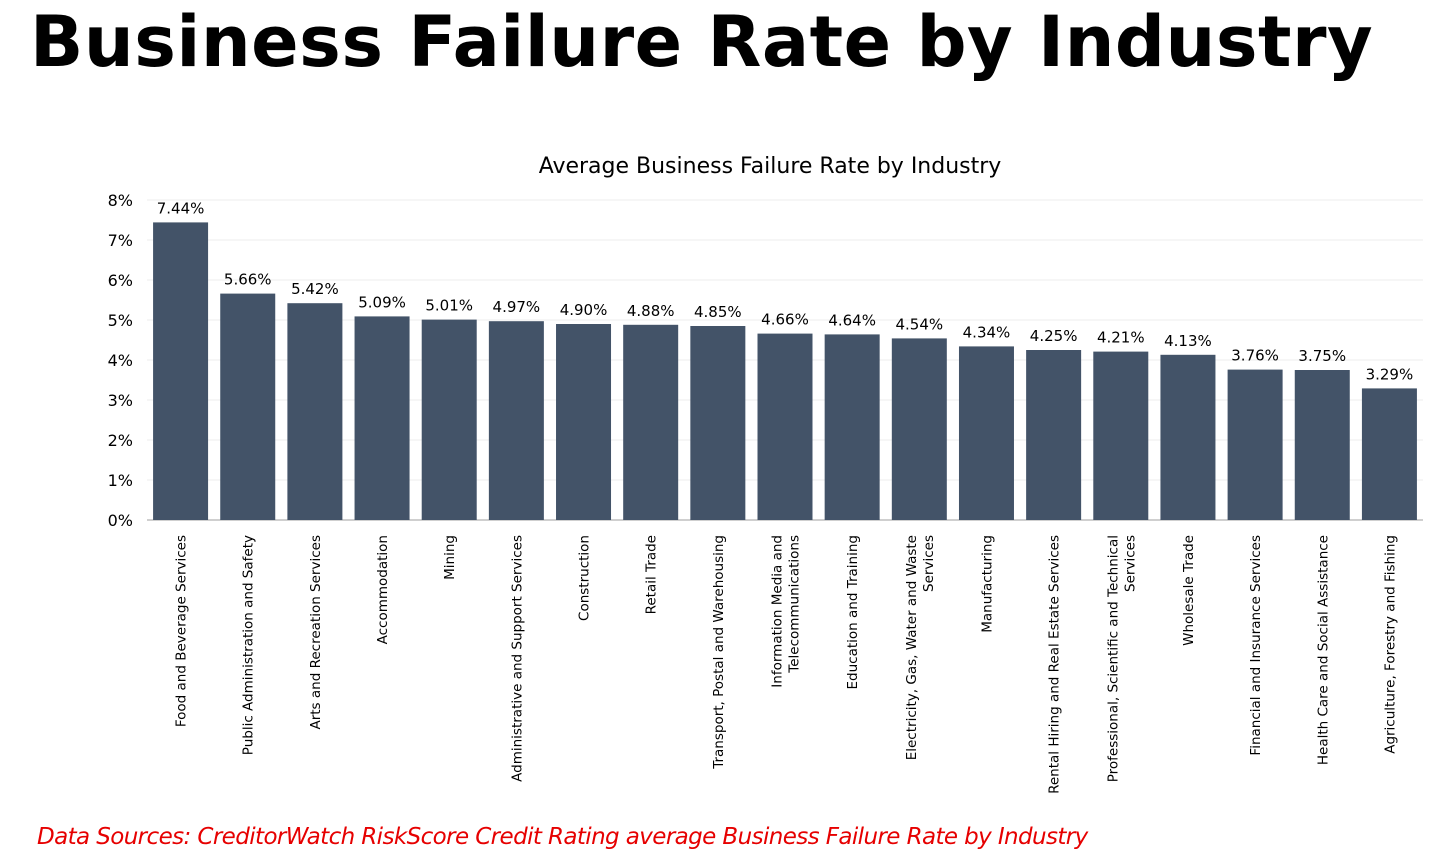 The height and width of the screenshot is (861, 1433). I want to click on x-tick-label: Financial and Insurance Services, so click(1256, 645).